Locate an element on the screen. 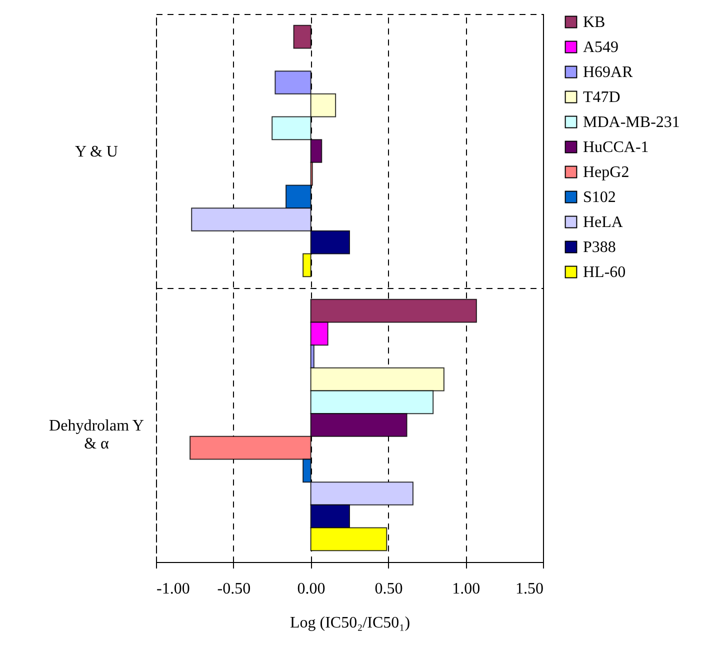 The width and height of the screenshot is (724, 661). x-tick-label: 1.00 is located at coordinates (466, 589).